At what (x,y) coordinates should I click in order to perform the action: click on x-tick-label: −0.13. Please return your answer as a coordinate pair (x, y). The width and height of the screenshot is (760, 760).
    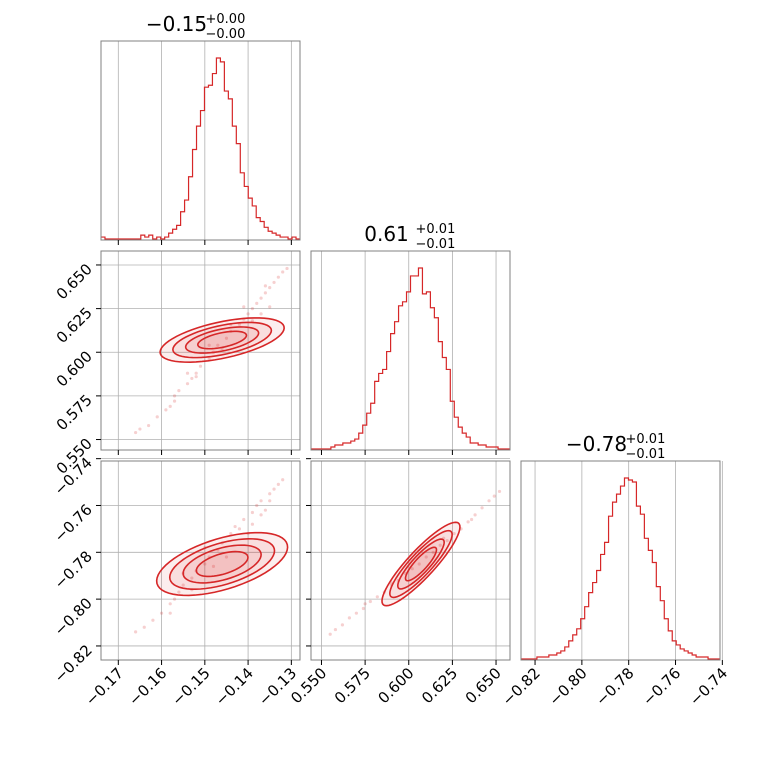
    Looking at the image, I should click on (277, 686).